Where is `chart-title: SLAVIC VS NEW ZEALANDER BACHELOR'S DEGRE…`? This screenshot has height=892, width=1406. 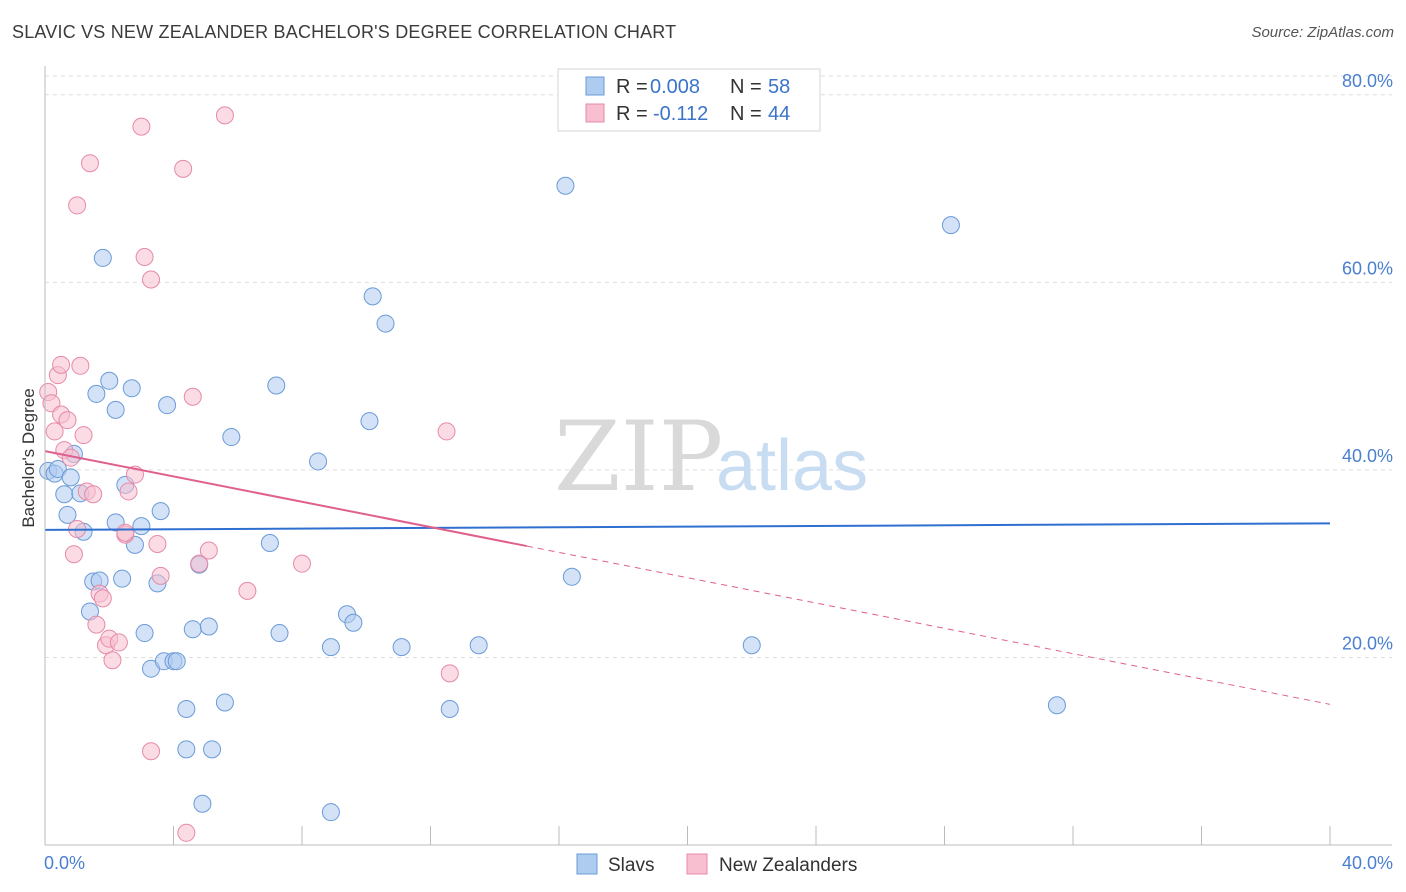
chart-title: SLAVIC VS NEW ZEALANDER BACHELOR'S DEGRE… is located at coordinates (344, 32).